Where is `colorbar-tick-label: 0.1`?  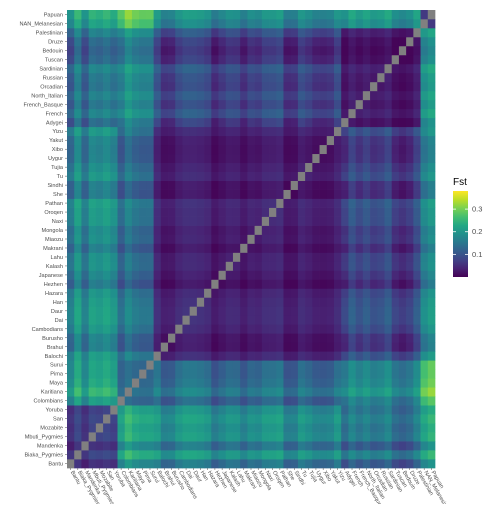 colorbar-tick-label: 0.1 is located at coordinates (477, 254).